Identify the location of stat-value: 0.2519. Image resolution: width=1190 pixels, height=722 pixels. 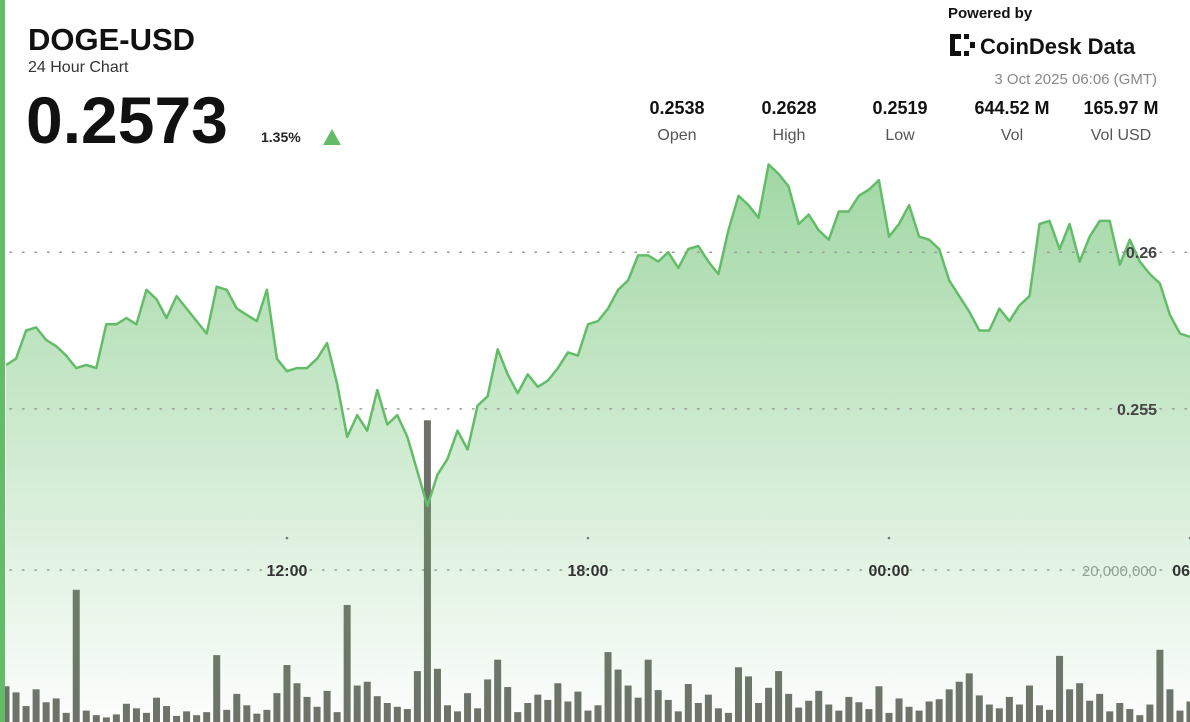
(899, 108).